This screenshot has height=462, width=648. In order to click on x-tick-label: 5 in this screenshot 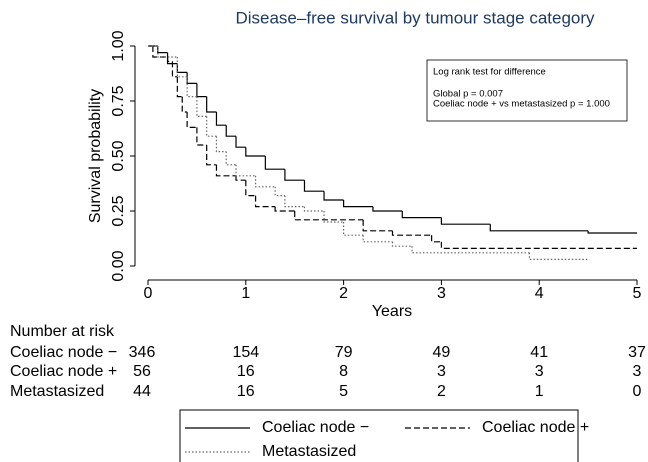, I will do `click(637, 293)`.